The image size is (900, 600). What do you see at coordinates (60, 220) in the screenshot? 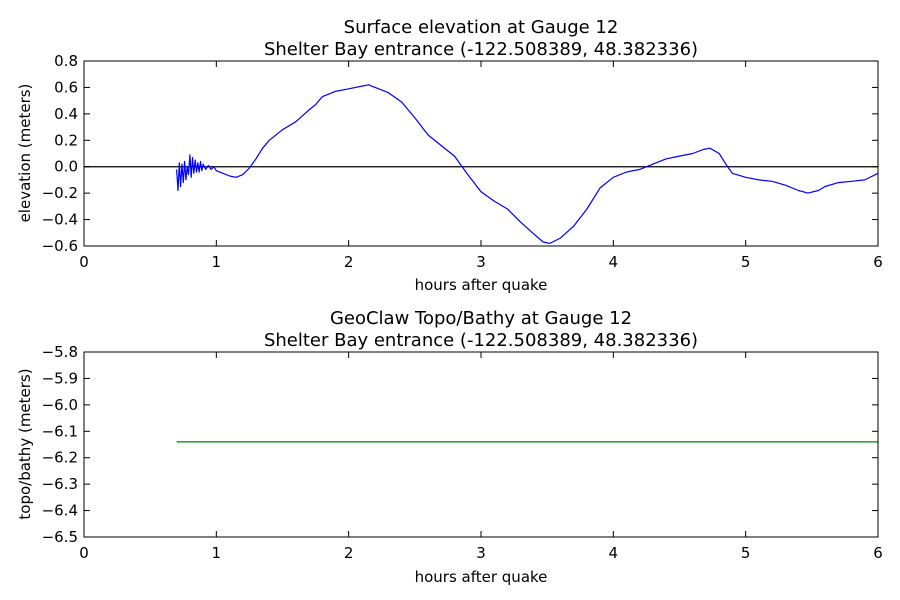
I see `y-tick-label: −0.4` at bounding box center [60, 220].